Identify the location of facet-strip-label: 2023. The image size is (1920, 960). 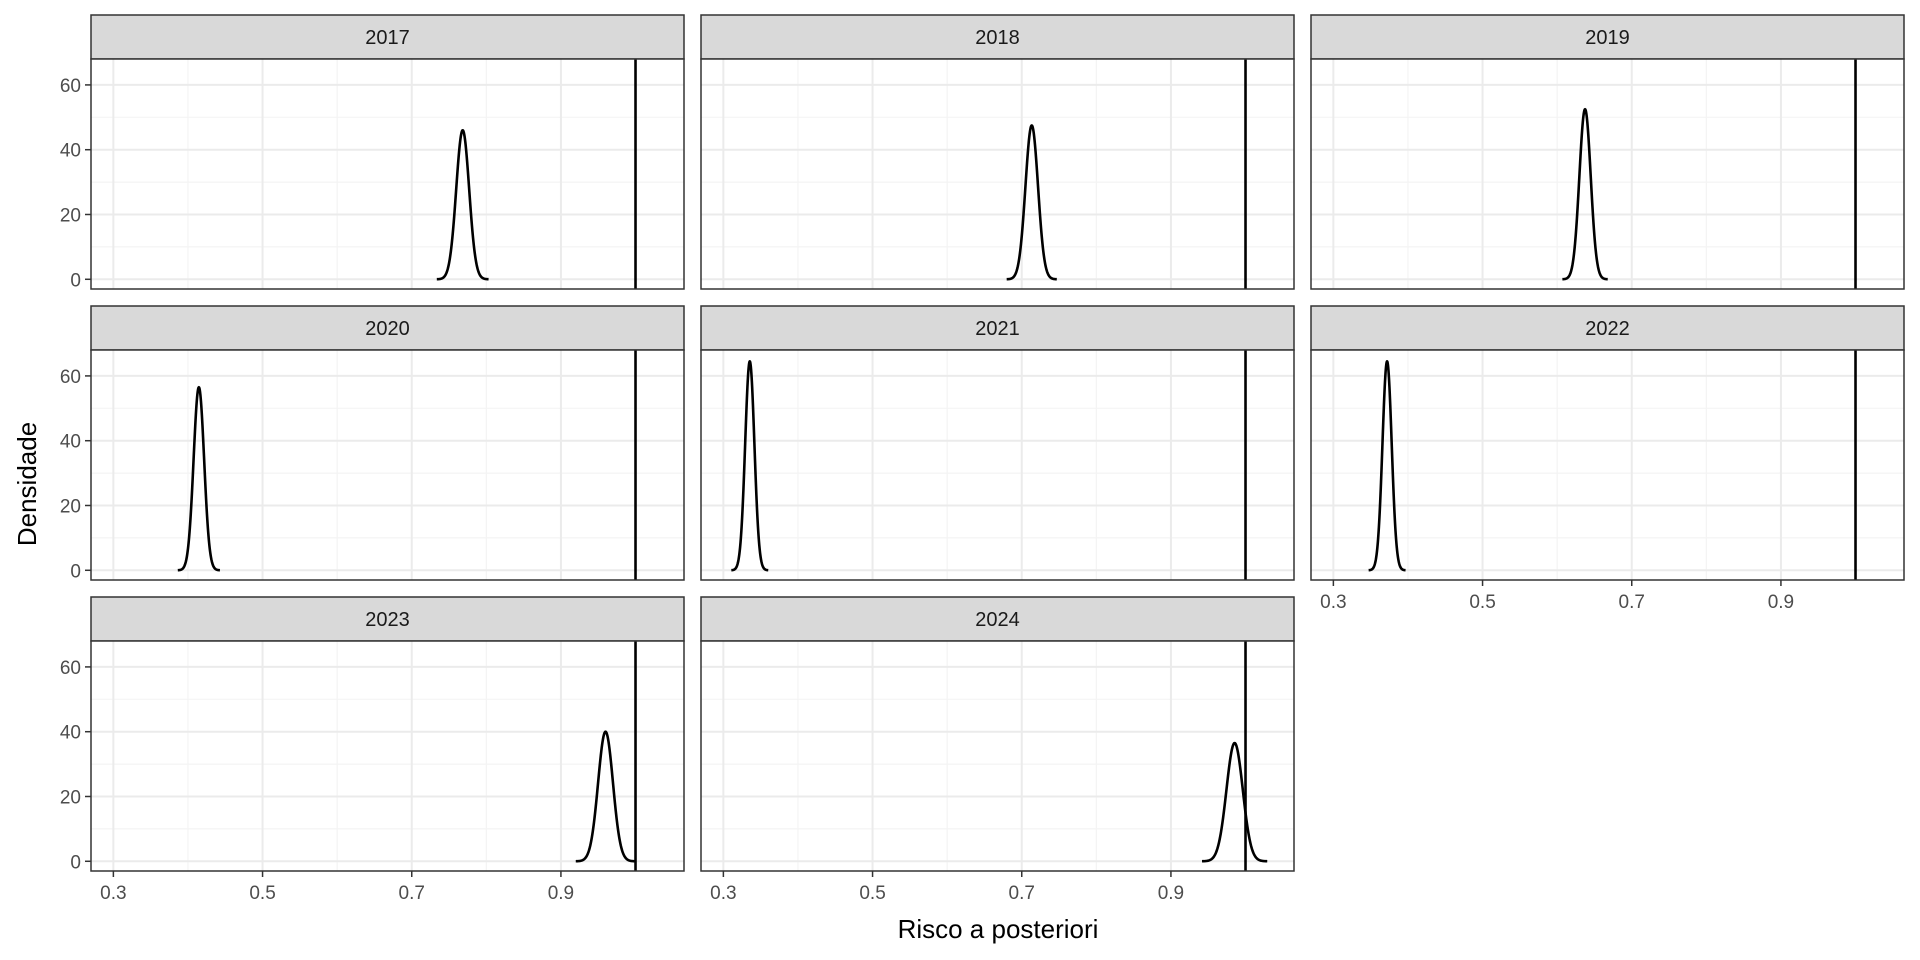
(387, 620).